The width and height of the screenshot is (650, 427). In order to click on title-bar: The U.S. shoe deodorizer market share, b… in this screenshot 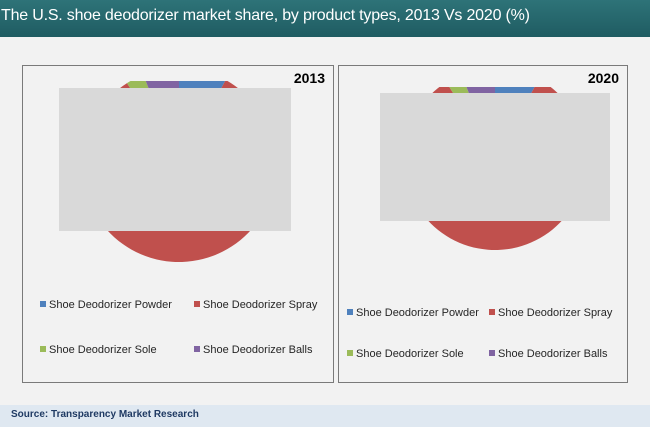, I will do `click(325, 18)`.